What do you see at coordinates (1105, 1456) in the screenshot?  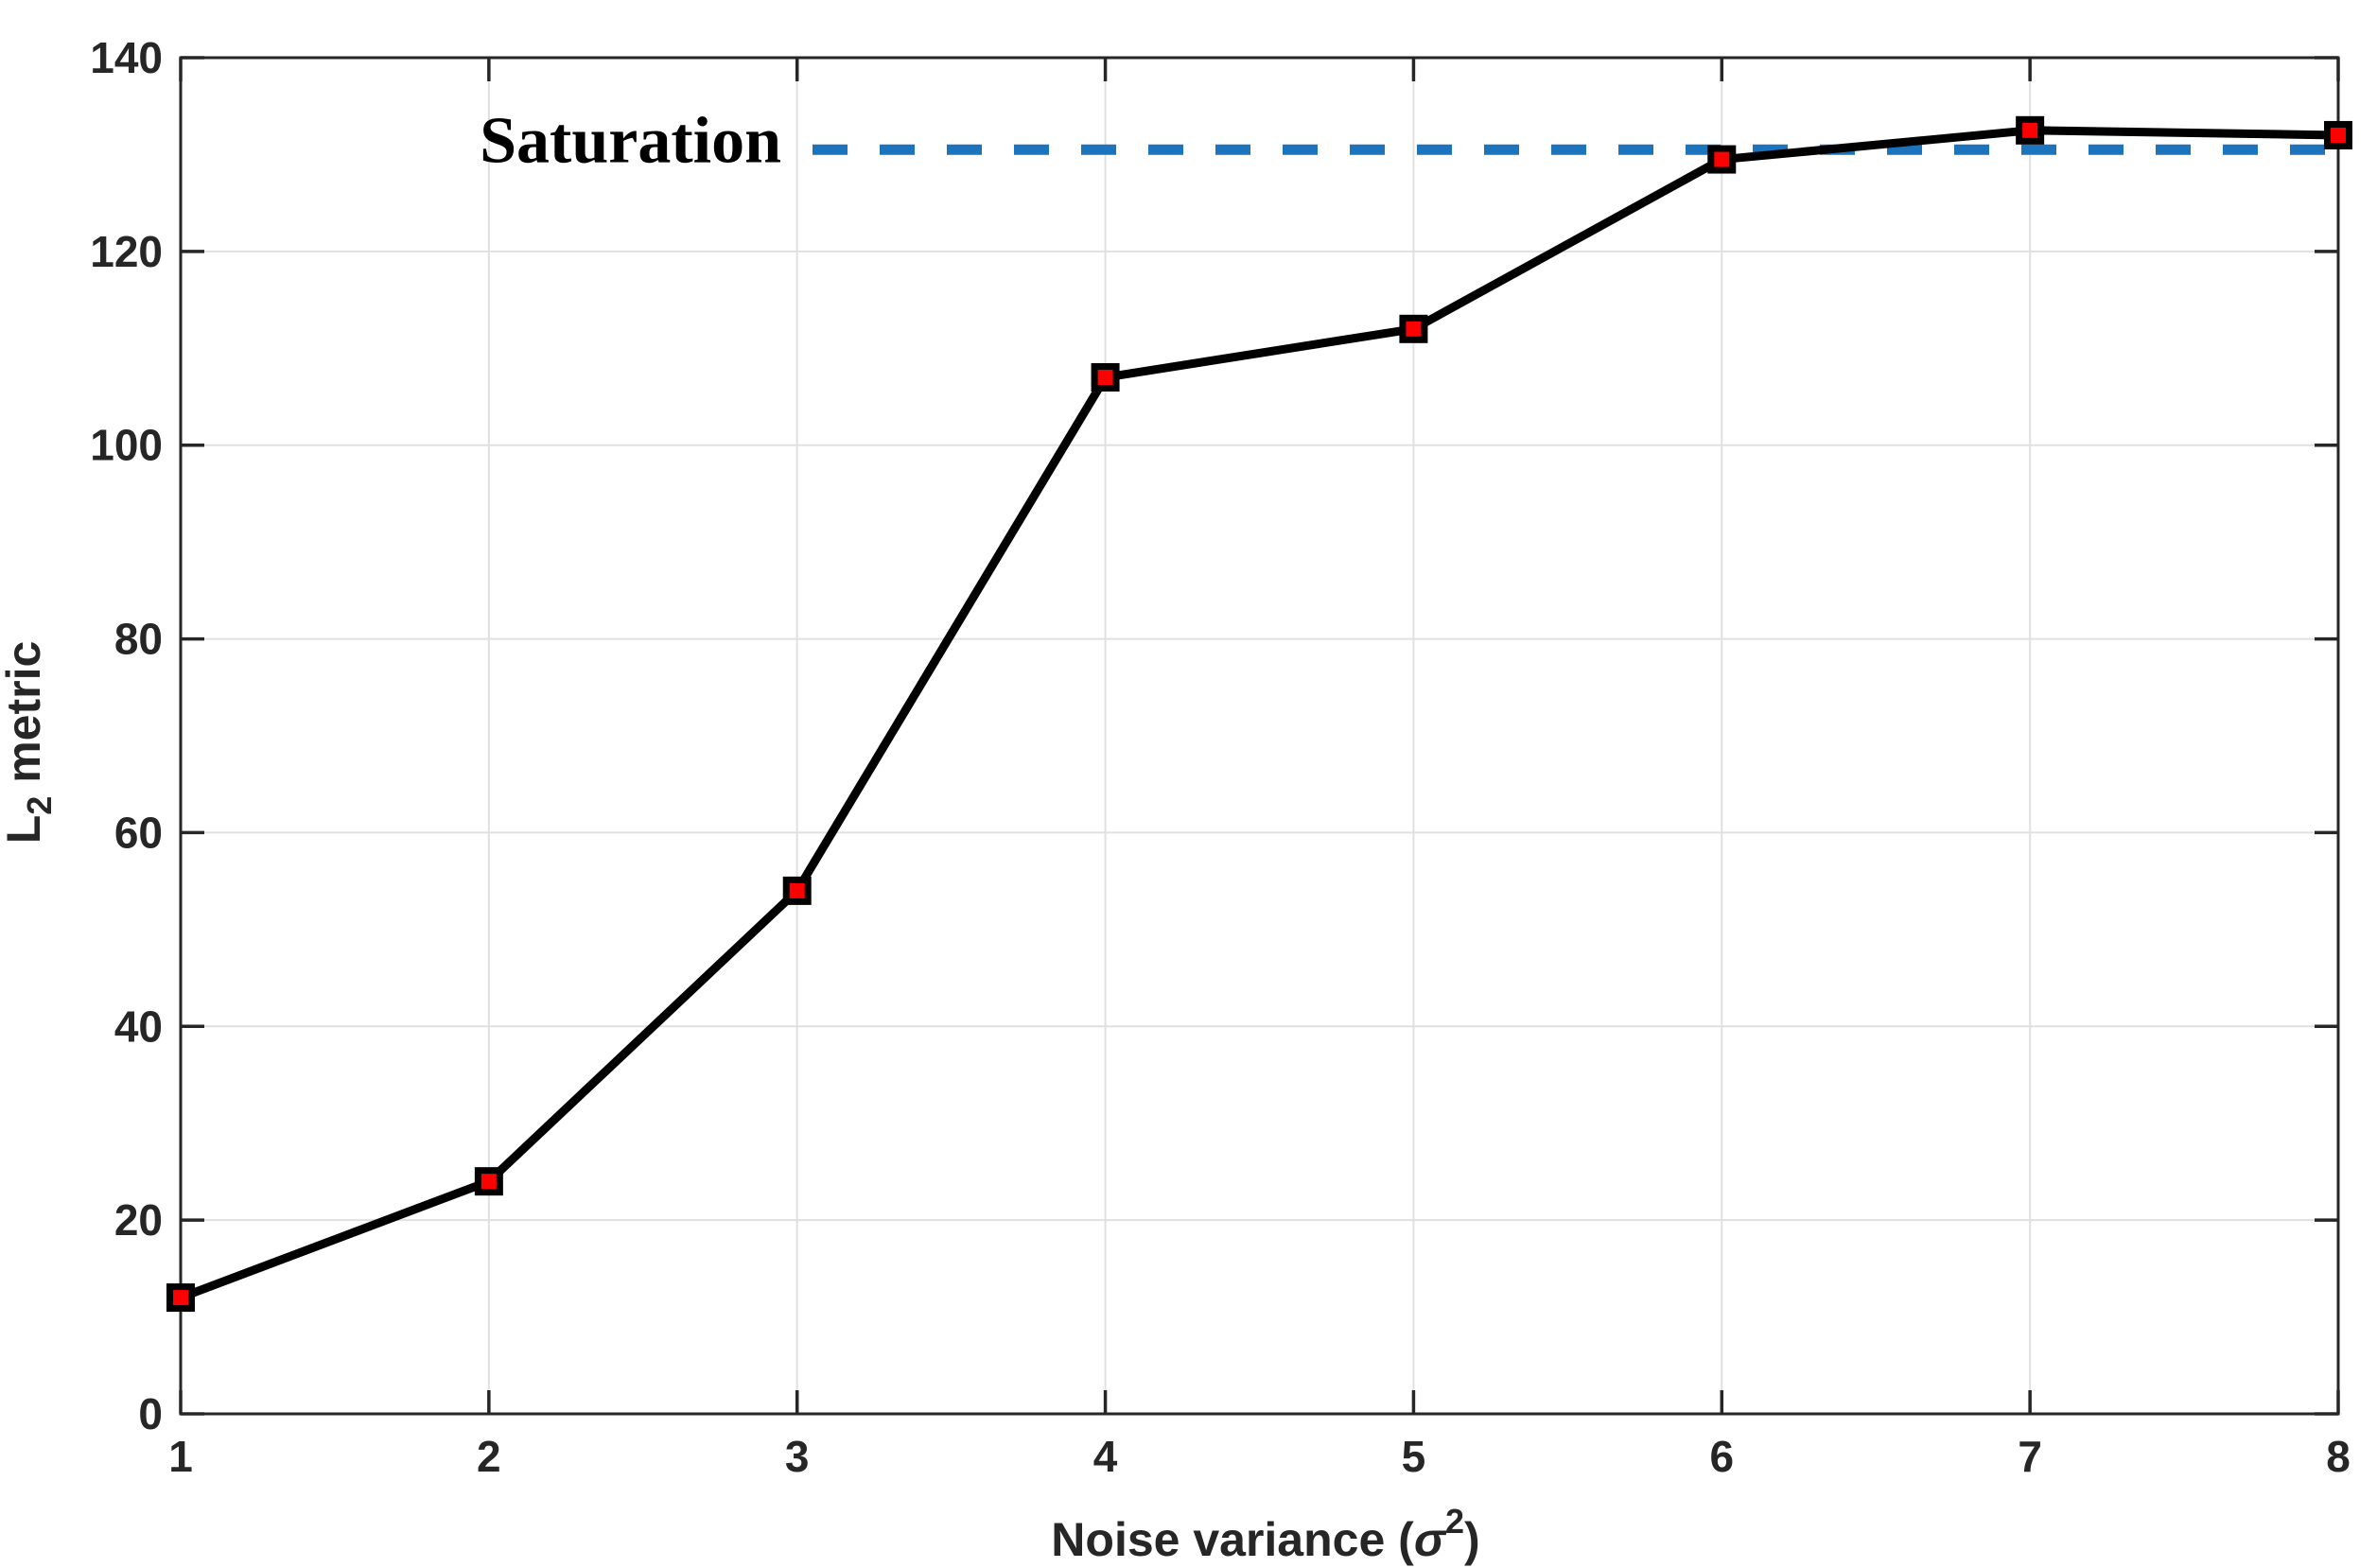 I see `x-tick-label: 4` at bounding box center [1105, 1456].